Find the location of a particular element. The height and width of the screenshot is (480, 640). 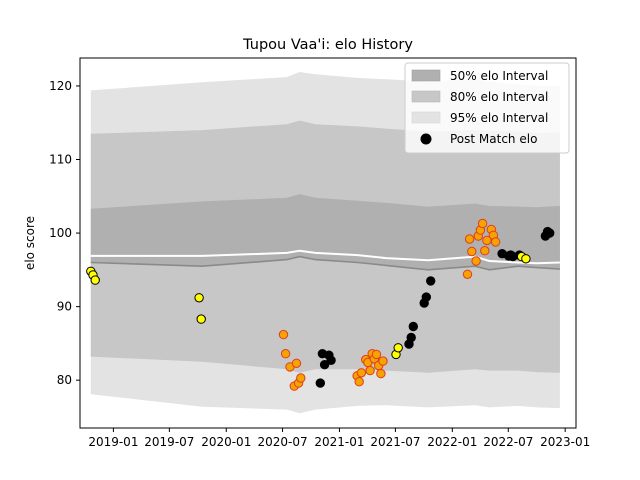

legend-frame is located at coordinates (487, 108).